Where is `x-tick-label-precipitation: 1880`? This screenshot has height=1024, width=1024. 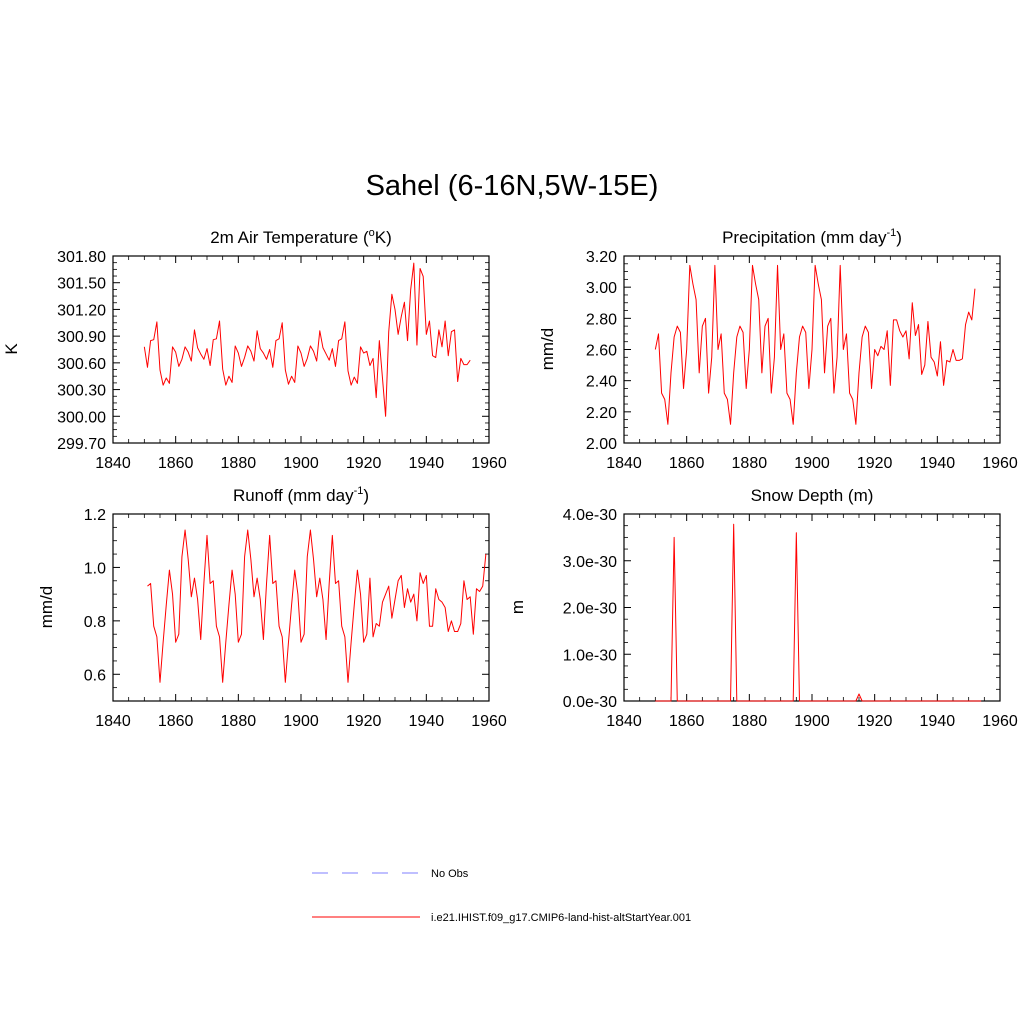 x-tick-label-precipitation: 1880 is located at coordinates (750, 463).